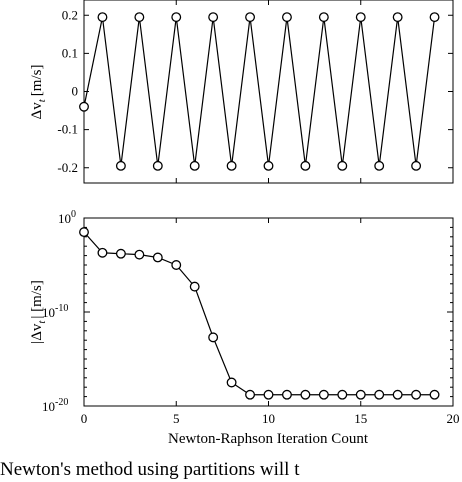 This screenshot has height=482, width=462. Describe the element at coordinates (55, 405) in the screenshot. I see `bottom-y-tick-label: 10-20` at that location.